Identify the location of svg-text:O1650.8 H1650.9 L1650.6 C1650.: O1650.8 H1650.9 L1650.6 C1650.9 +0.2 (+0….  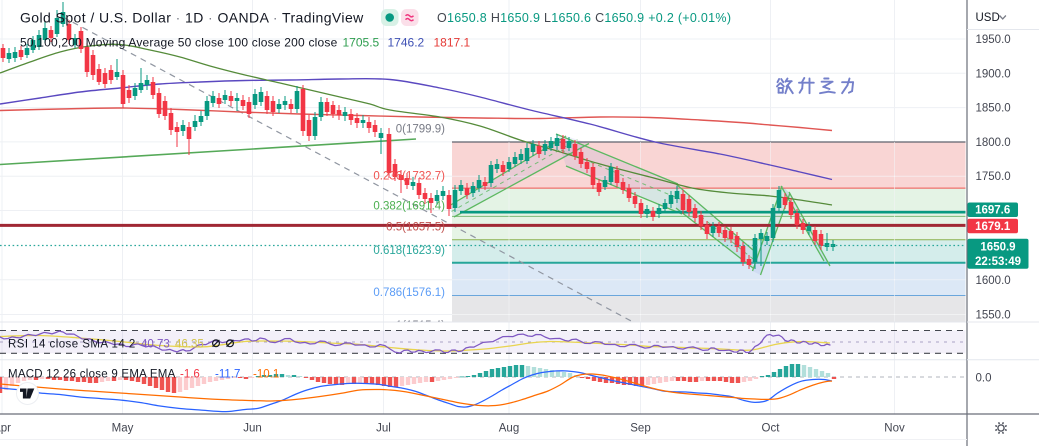
(584, 18).